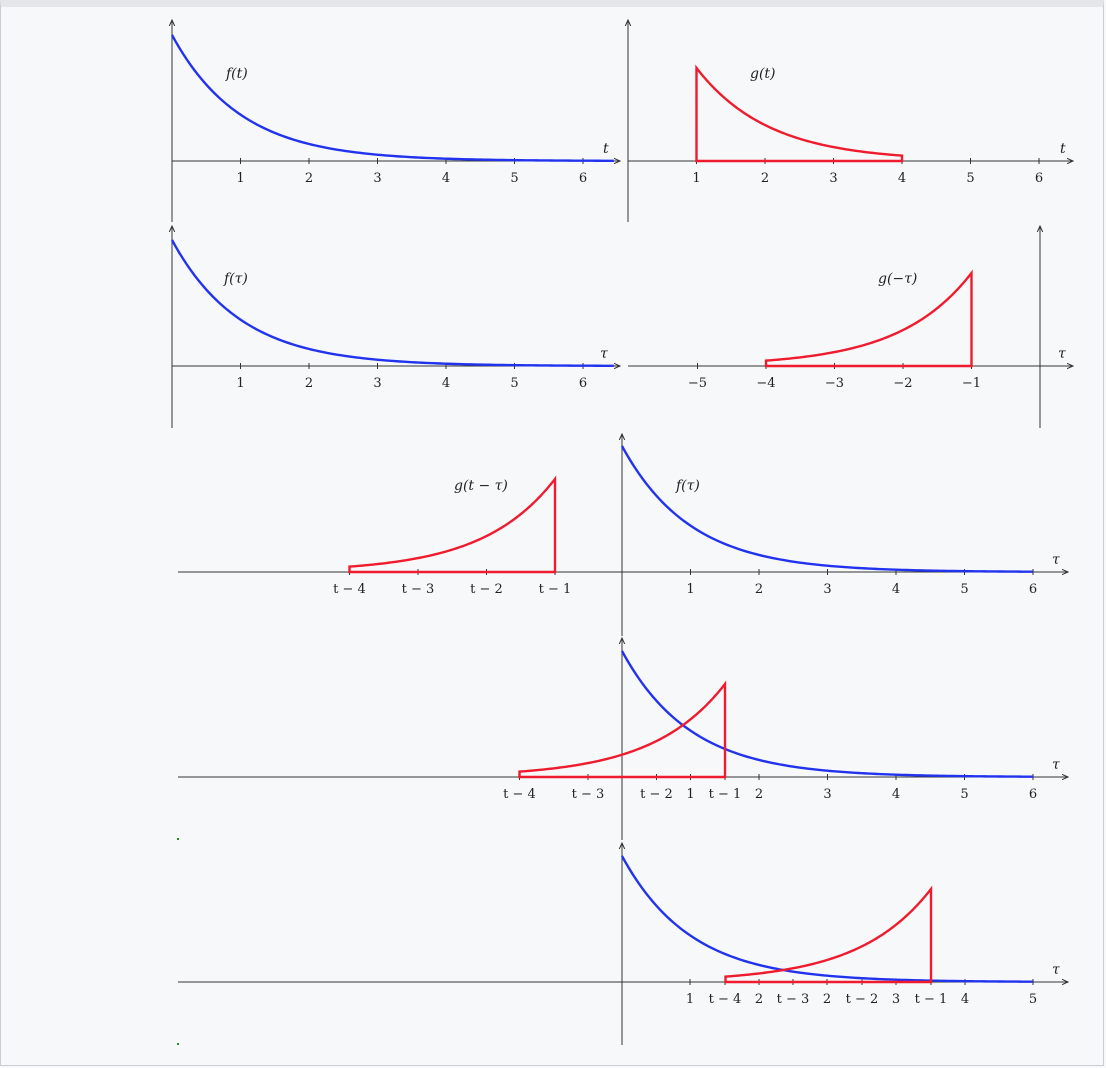 The width and height of the screenshot is (1106, 1068). I want to click on shift-tick-label: t − 1, so click(555, 589).